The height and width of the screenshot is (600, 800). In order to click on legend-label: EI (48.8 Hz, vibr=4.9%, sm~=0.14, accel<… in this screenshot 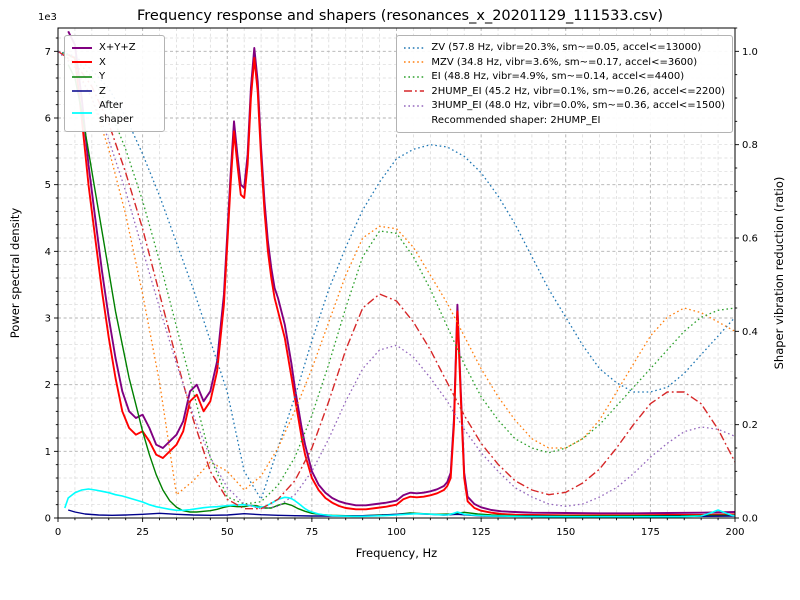, I will do `click(558, 76)`.